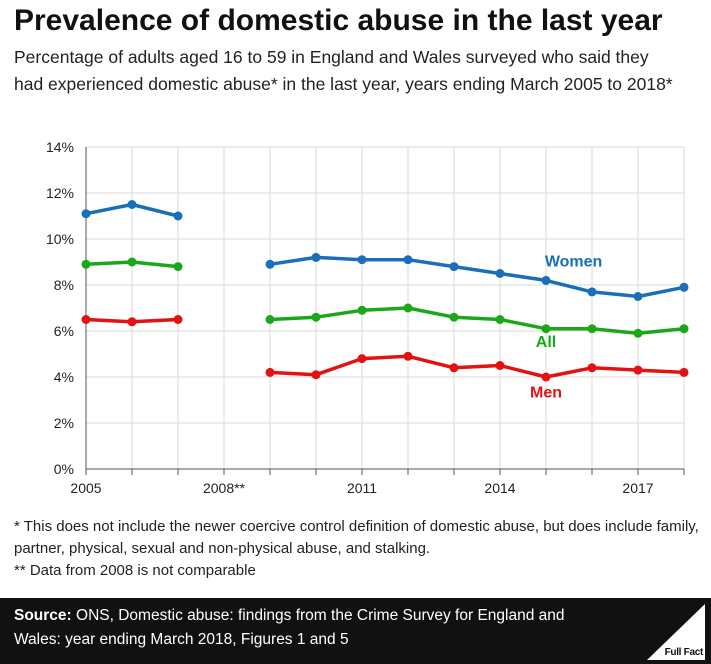  Describe the element at coordinates (546, 342) in the screenshot. I see `series-label-all: All` at that location.